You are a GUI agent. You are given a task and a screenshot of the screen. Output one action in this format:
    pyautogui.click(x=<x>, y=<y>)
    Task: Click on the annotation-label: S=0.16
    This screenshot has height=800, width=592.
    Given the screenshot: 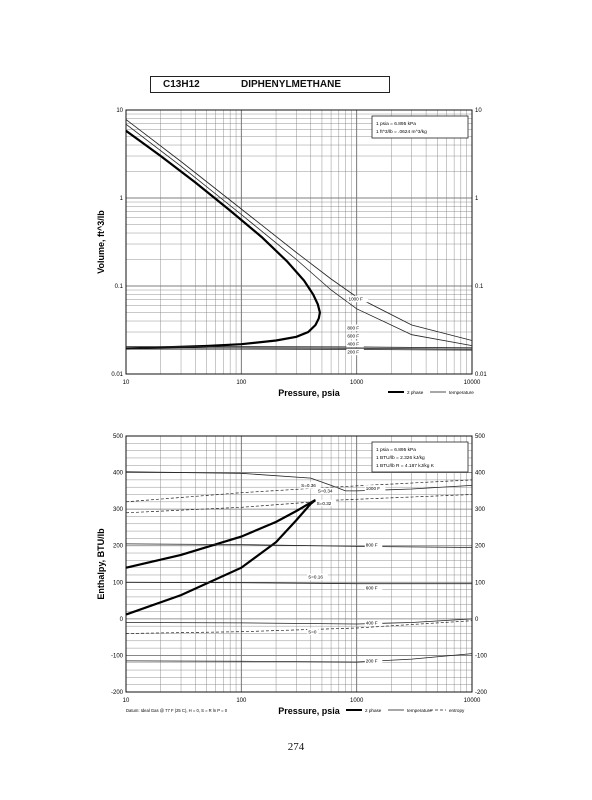 What is the action you would take?
    pyautogui.click(x=315, y=577)
    